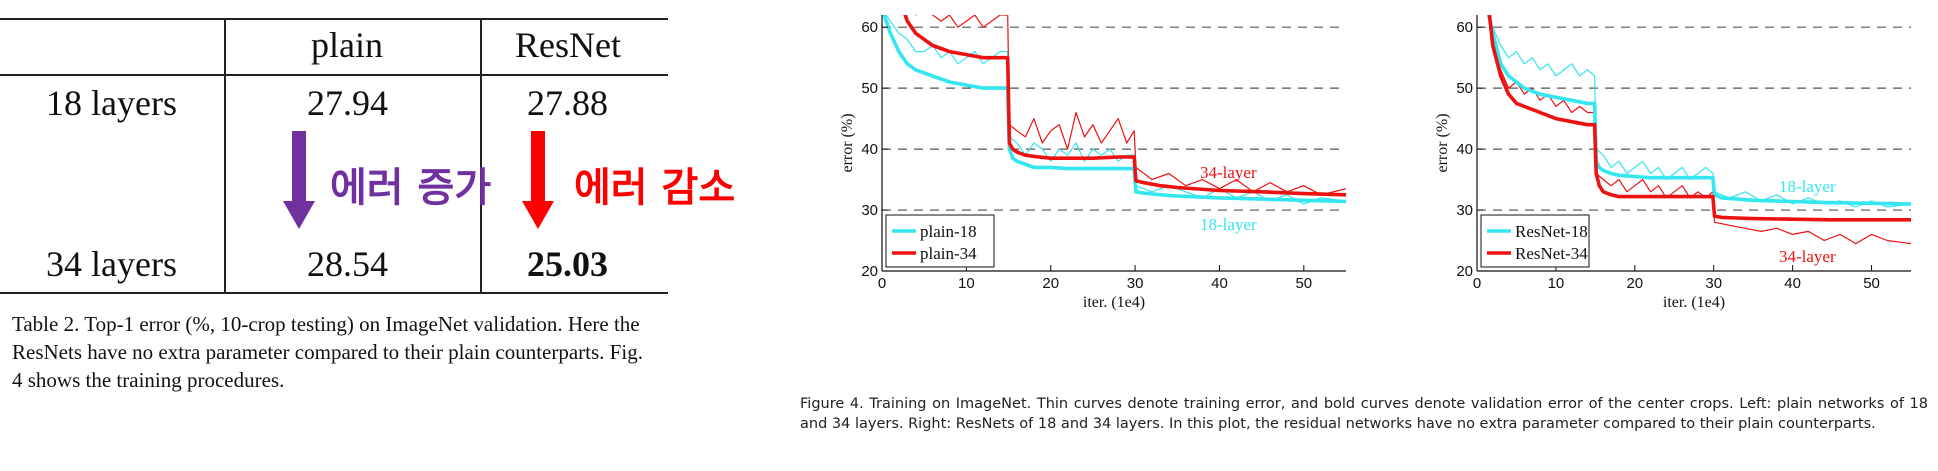 Image resolution: width=1938 pixels, height=471 pixels. What do you see at coordinates (655, 188) in the screenshot?
I see `annotation-error-decrease: 에러 감소` at bounding box center [655, 188].